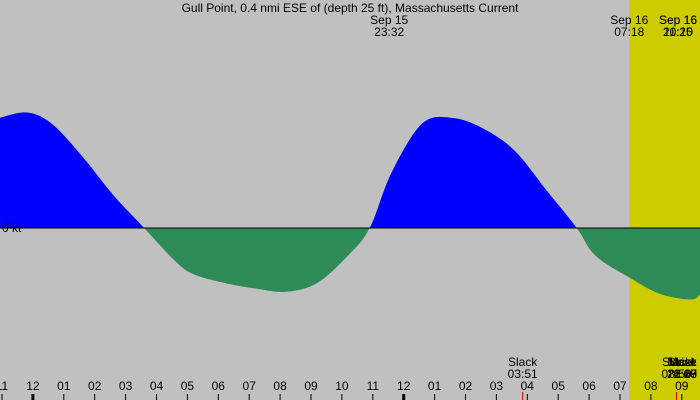 The image size is (700, 400). What do you see at coordinates (466, 386) in the screenshot?
I see `hour-tick-label-15: 02` at bounding box center [466, 386].